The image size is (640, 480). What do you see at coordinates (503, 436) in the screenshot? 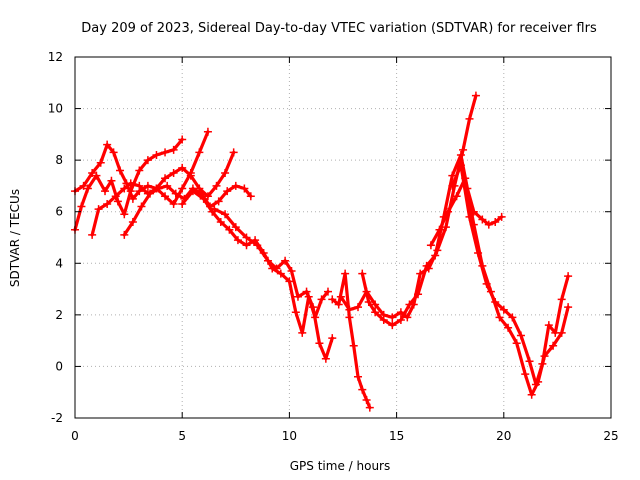
I see `x-tick-label: 20` at bounding box center [503, 436].